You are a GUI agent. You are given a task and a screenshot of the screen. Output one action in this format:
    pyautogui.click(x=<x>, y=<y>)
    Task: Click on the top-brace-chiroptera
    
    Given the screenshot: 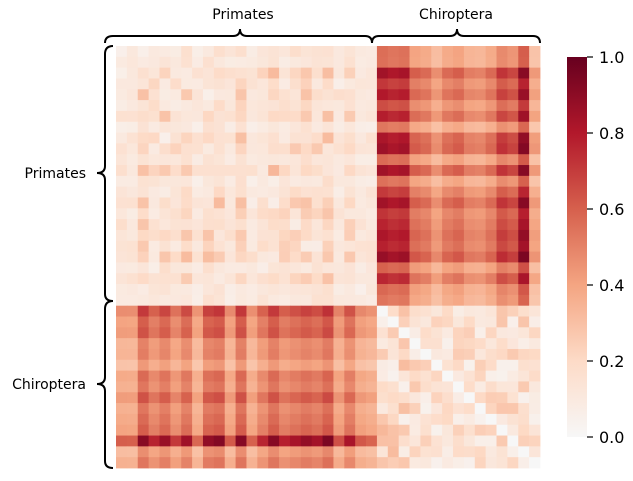 What is the action you would take?
    pyautogui.click(x=456, y=36)
    